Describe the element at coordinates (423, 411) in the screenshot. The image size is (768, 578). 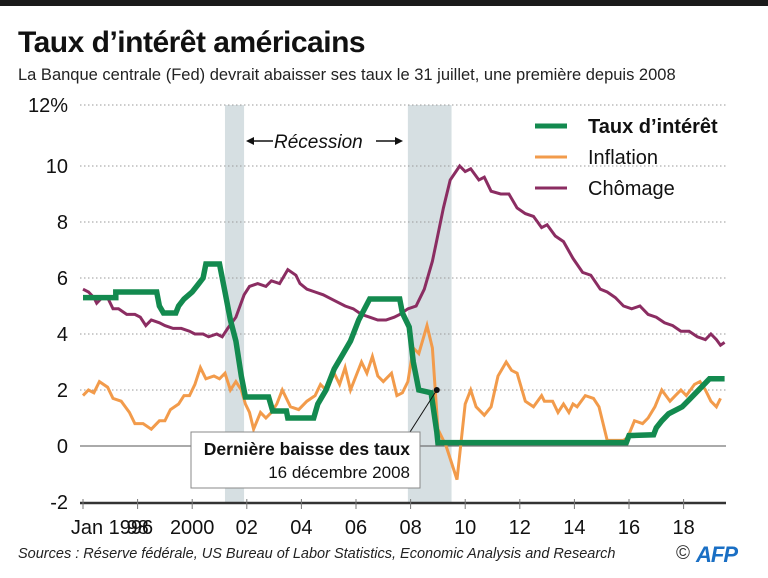
I see `annotation-leader-line` at that location.